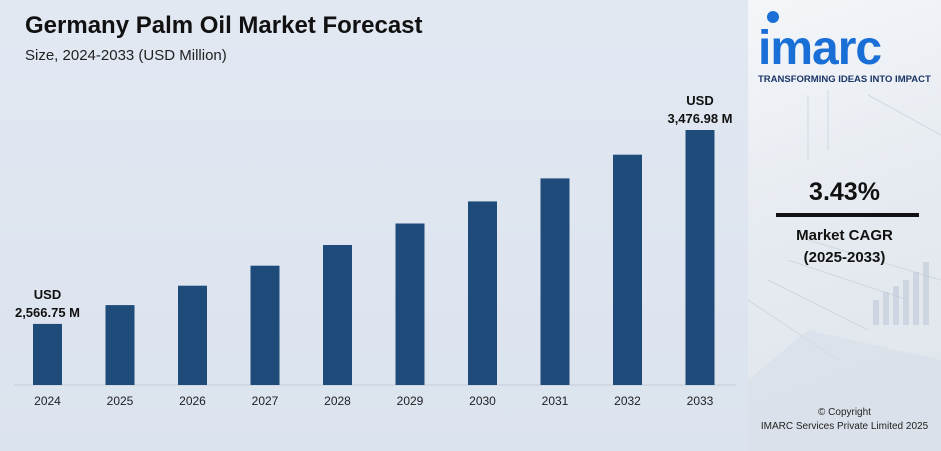  I want to click on x-tick-label-2029: 2029, so click(410, 401).